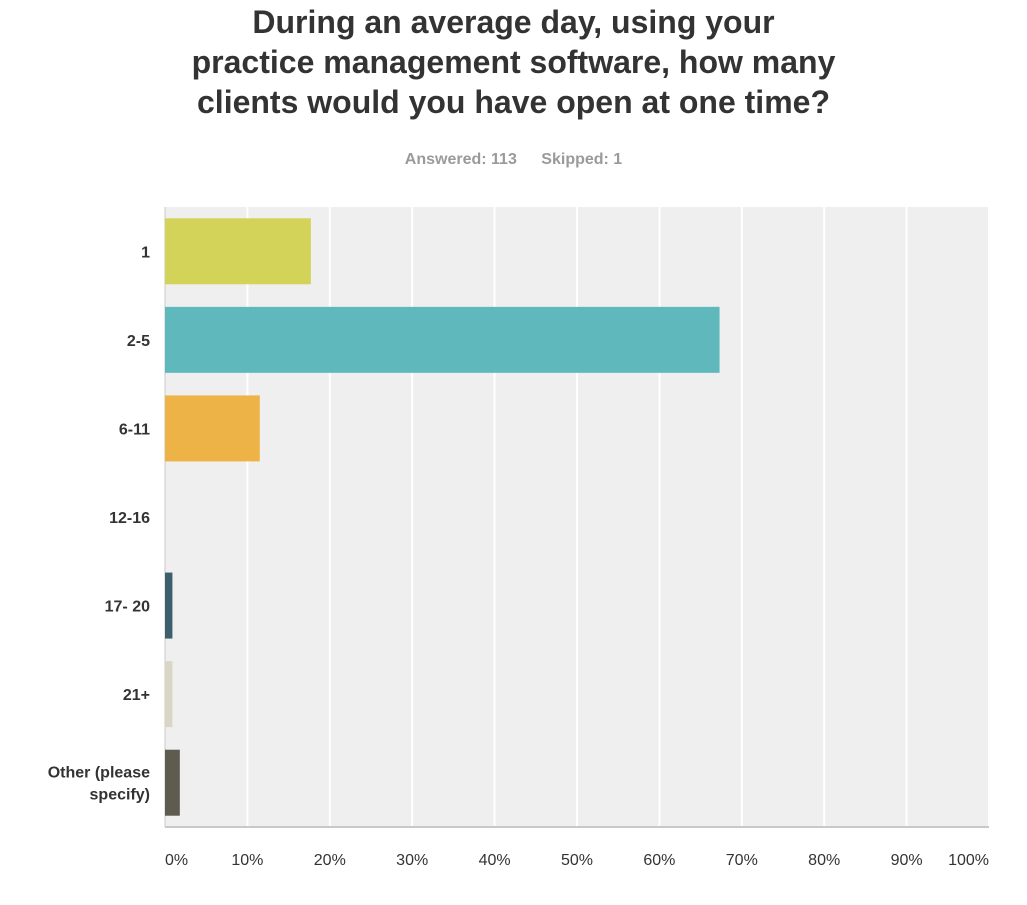 Image resolution: width=1027 pixels, height=905 pixels. I want to click on chart-title-line-2: practice management software, how many, so click(513, 62).